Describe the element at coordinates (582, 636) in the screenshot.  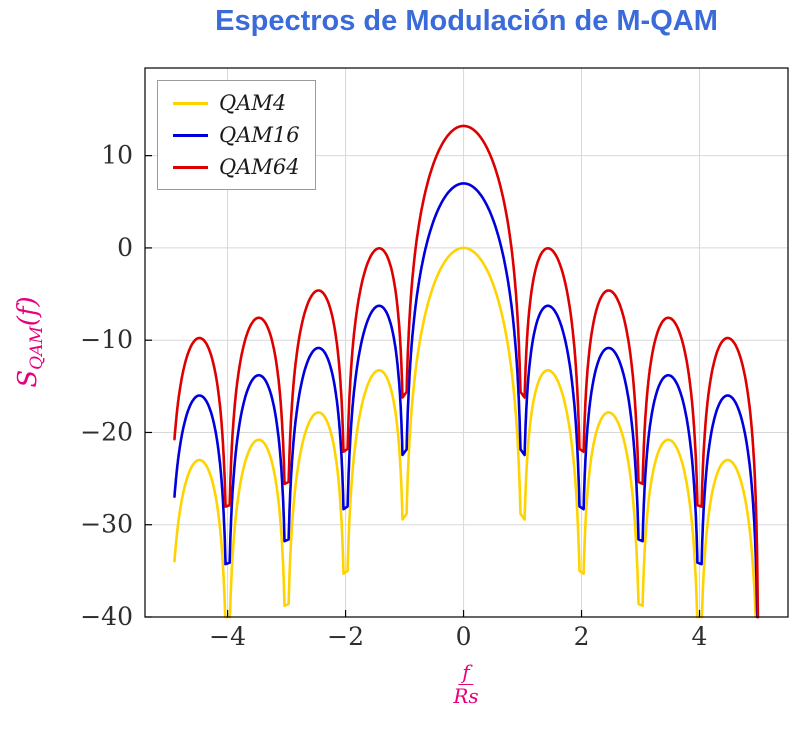
I see `x-tick-label: 2` at that location.